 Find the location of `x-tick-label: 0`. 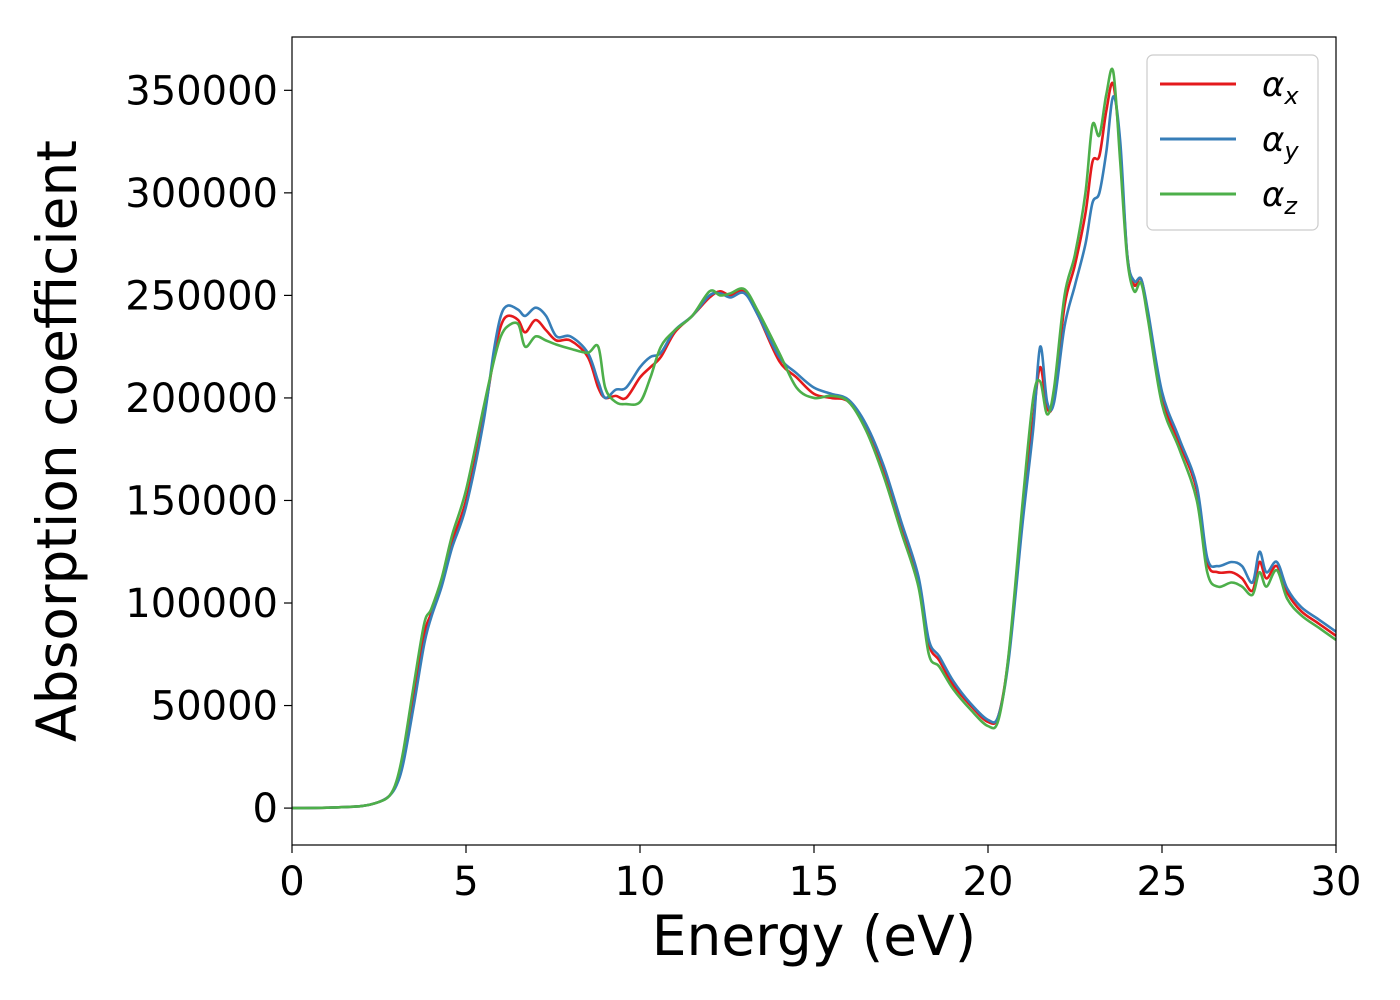

x-tick-label: 0 is located at coordinates (291, 882).